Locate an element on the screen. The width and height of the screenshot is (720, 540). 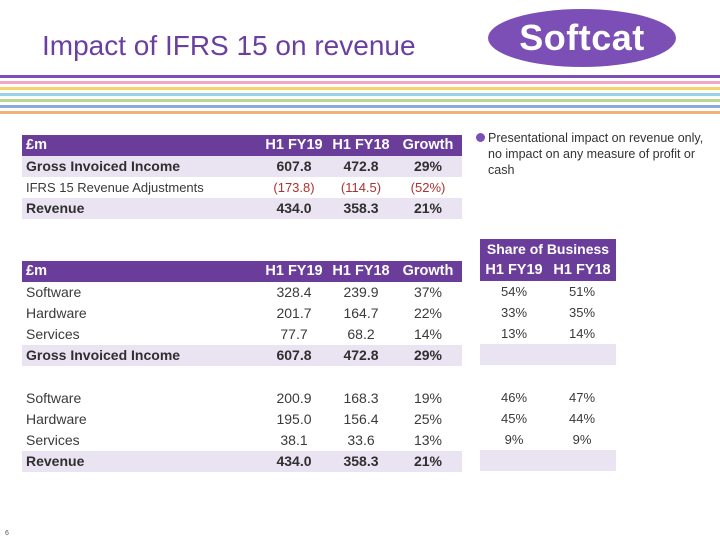
table-header-row: H1 FY19 H1 FY18 is located at coordinates (548, 270).